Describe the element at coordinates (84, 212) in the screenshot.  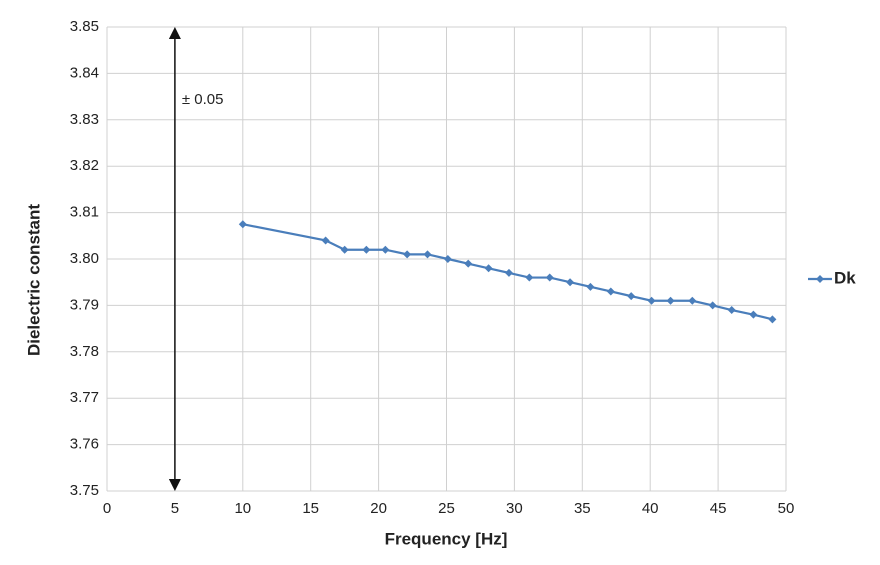
I see `y-tick-label: 3.81` at that location.